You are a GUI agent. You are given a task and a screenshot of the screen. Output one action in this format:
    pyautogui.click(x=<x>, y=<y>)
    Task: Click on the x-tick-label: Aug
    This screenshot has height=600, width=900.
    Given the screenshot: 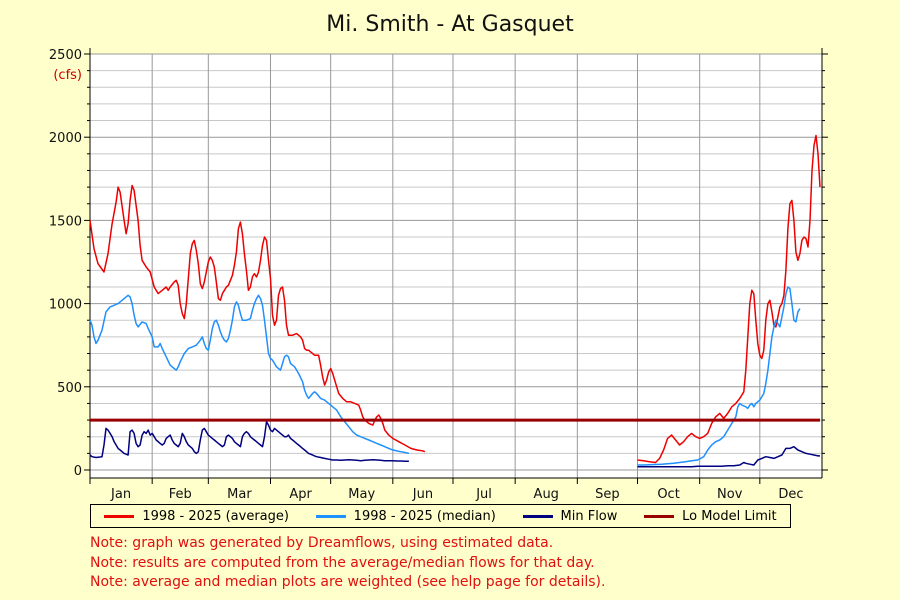 What is the action you would take?
    pyautogui.click(x=546, y=494)
    